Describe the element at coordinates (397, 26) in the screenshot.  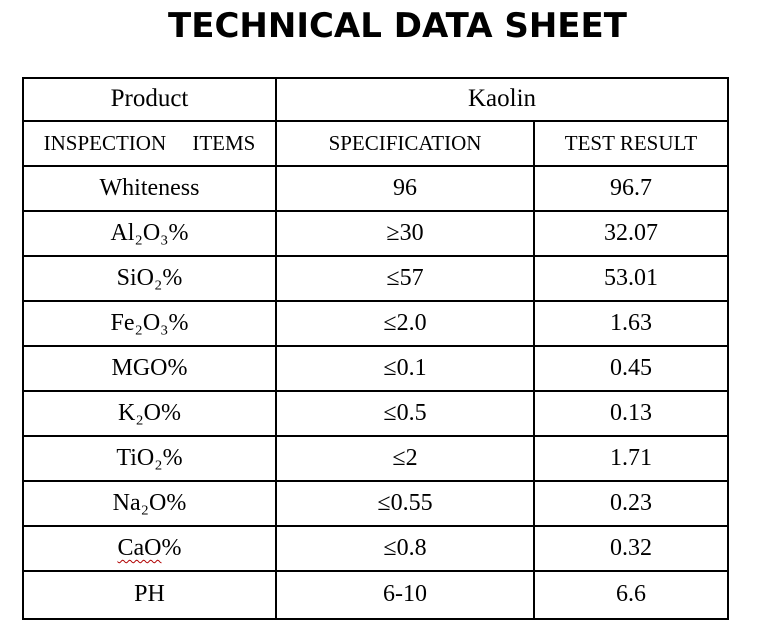
I see `page-title: TECHNICAL DATA SHEET` at that location.